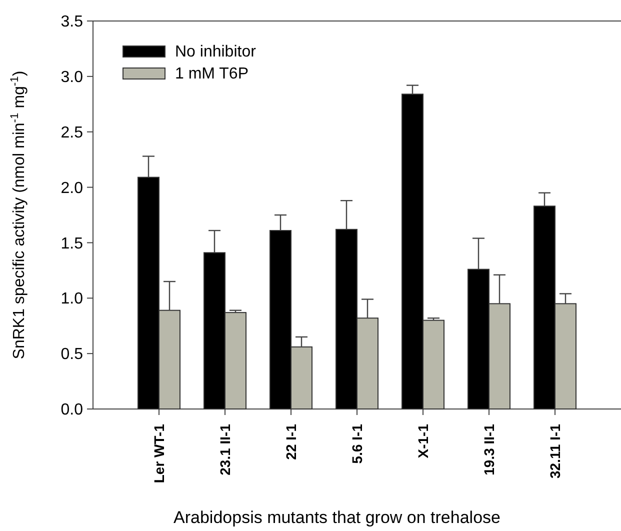 This screenshot has width=621, height=531. I want to click on y-tick-label: 3.0, so click(72, 77).